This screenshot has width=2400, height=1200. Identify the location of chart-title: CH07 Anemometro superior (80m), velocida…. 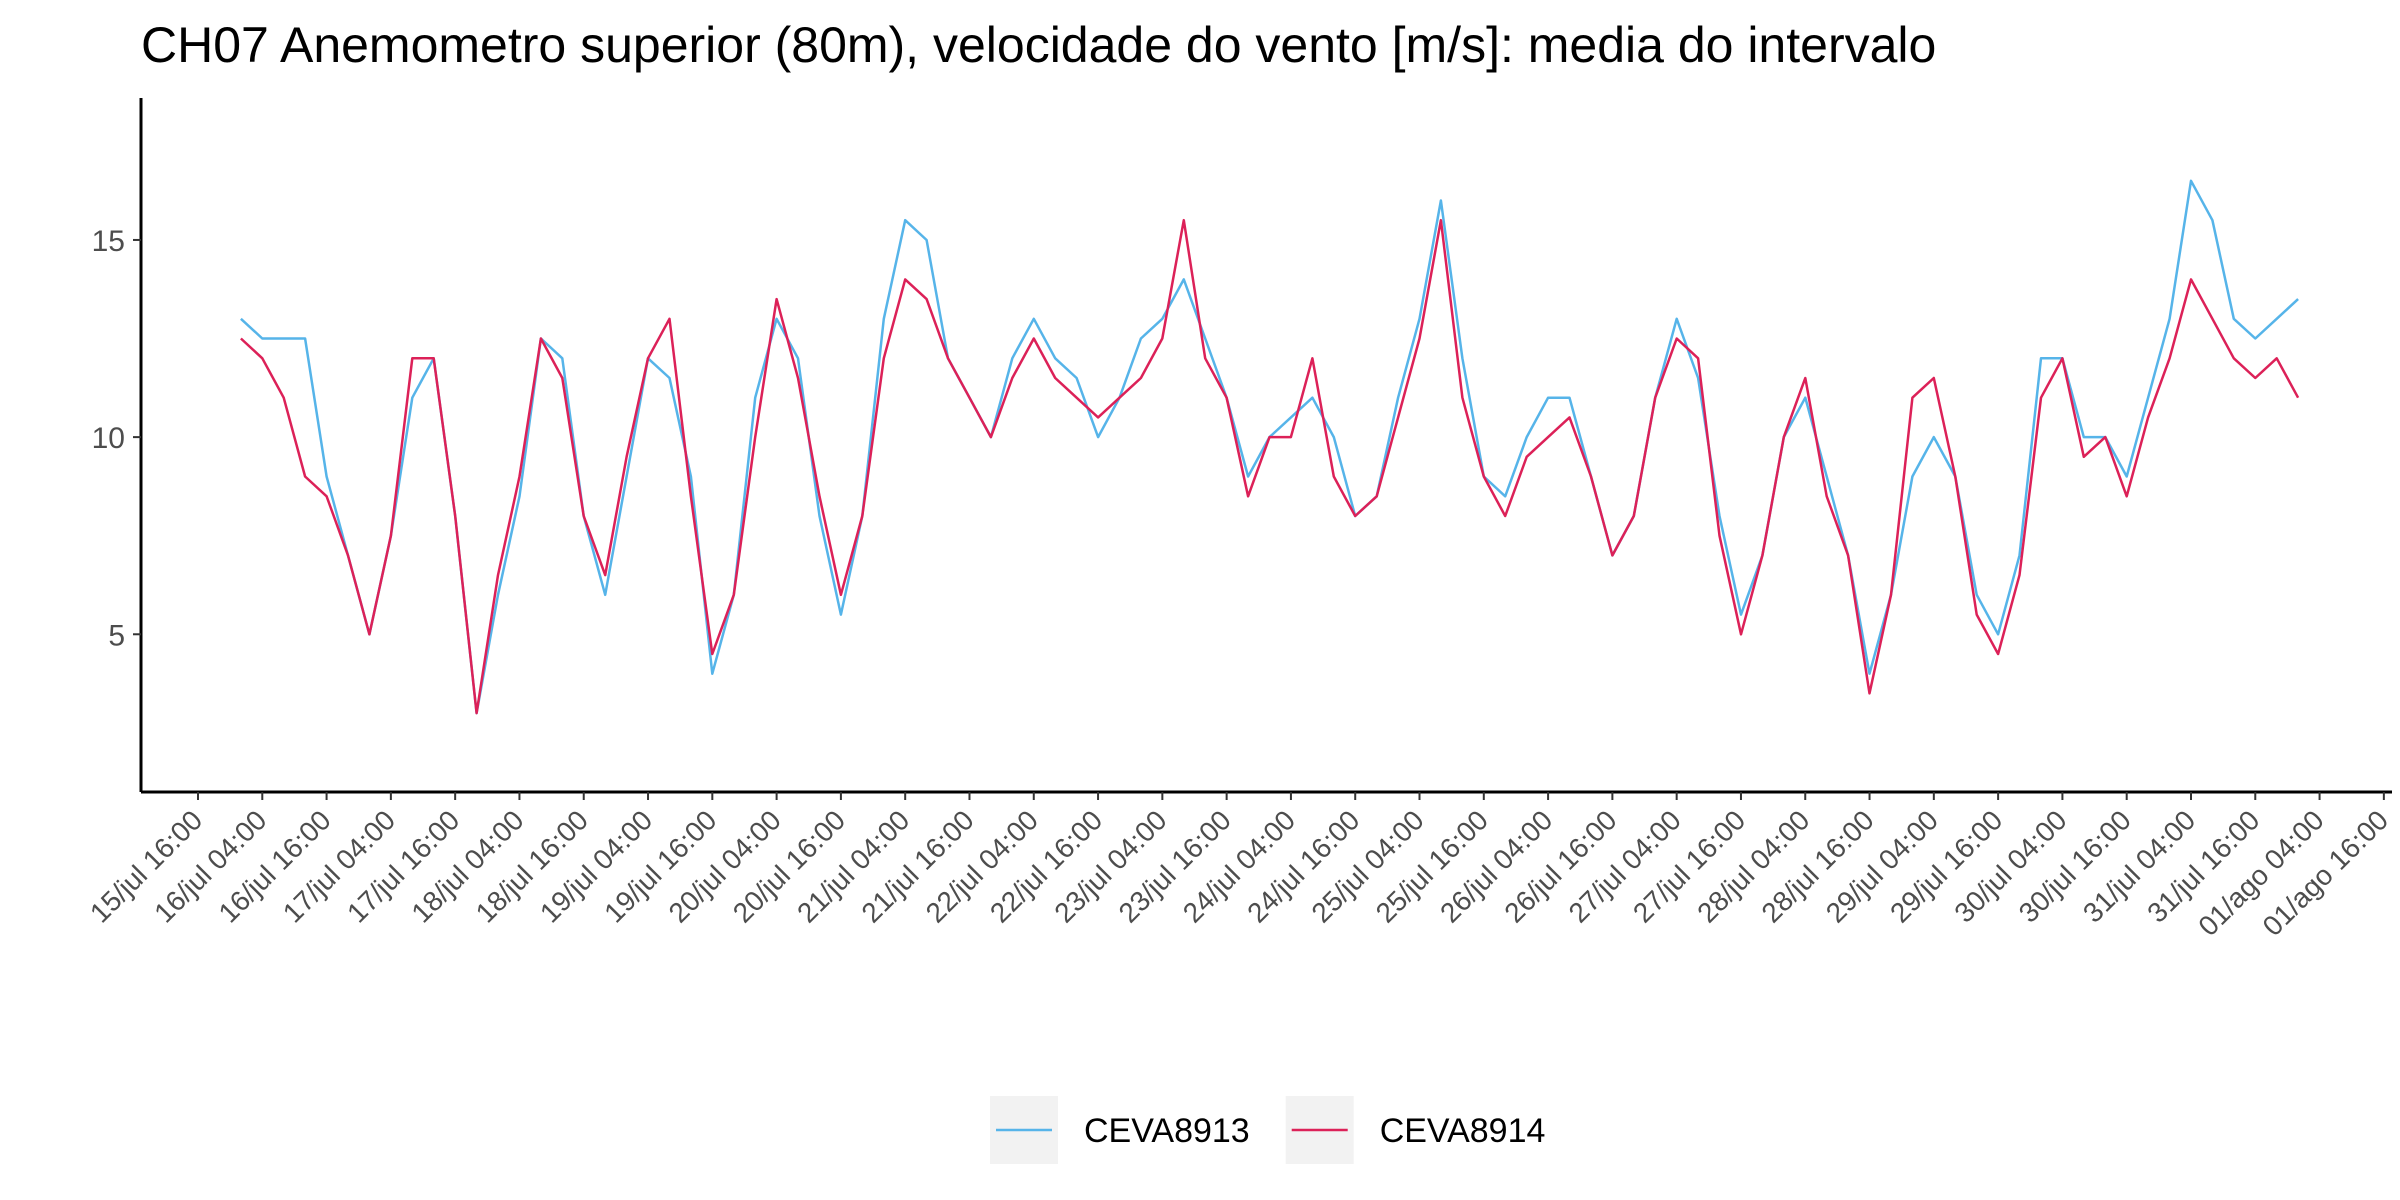
(1038, 45).